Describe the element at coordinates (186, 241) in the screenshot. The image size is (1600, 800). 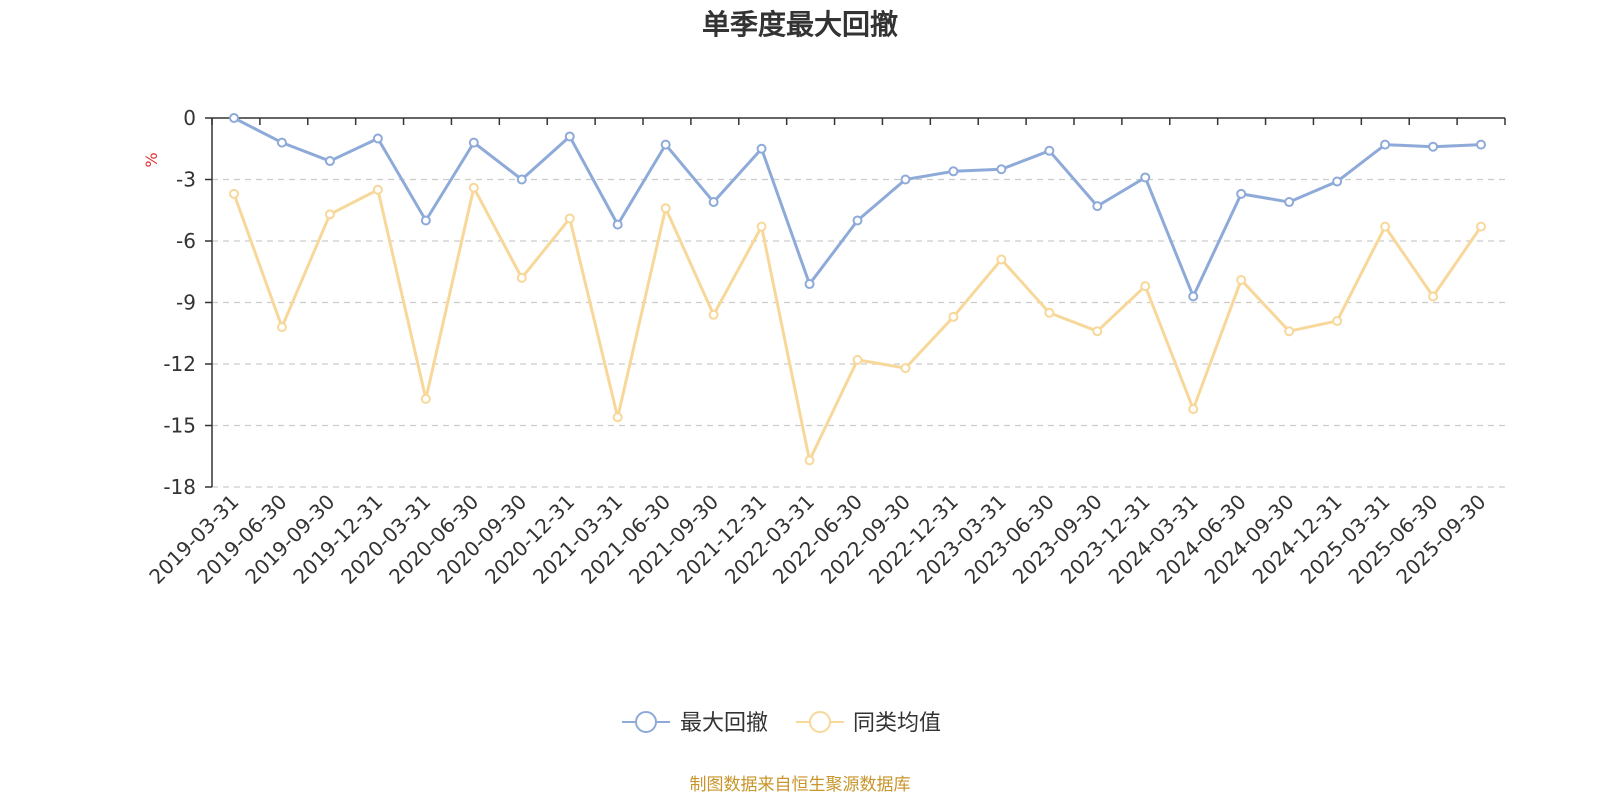
I see `y-tick-label: -6` at that location.